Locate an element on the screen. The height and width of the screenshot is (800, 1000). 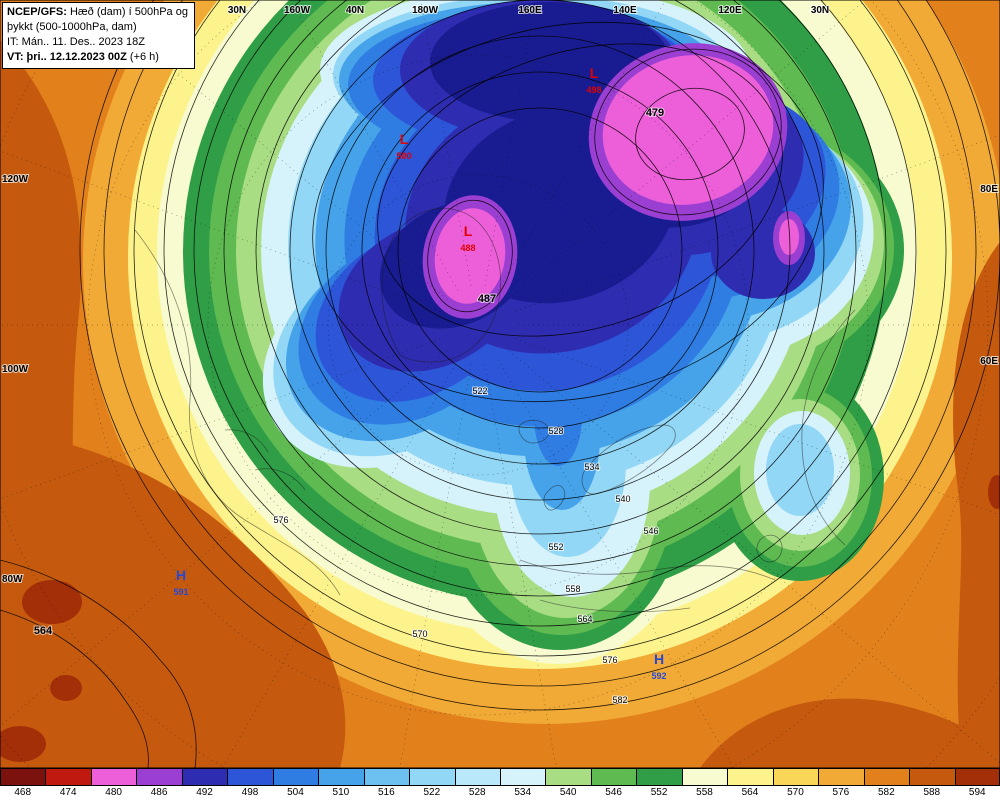
contour-label: 552 is located at coordinates (555, 547).